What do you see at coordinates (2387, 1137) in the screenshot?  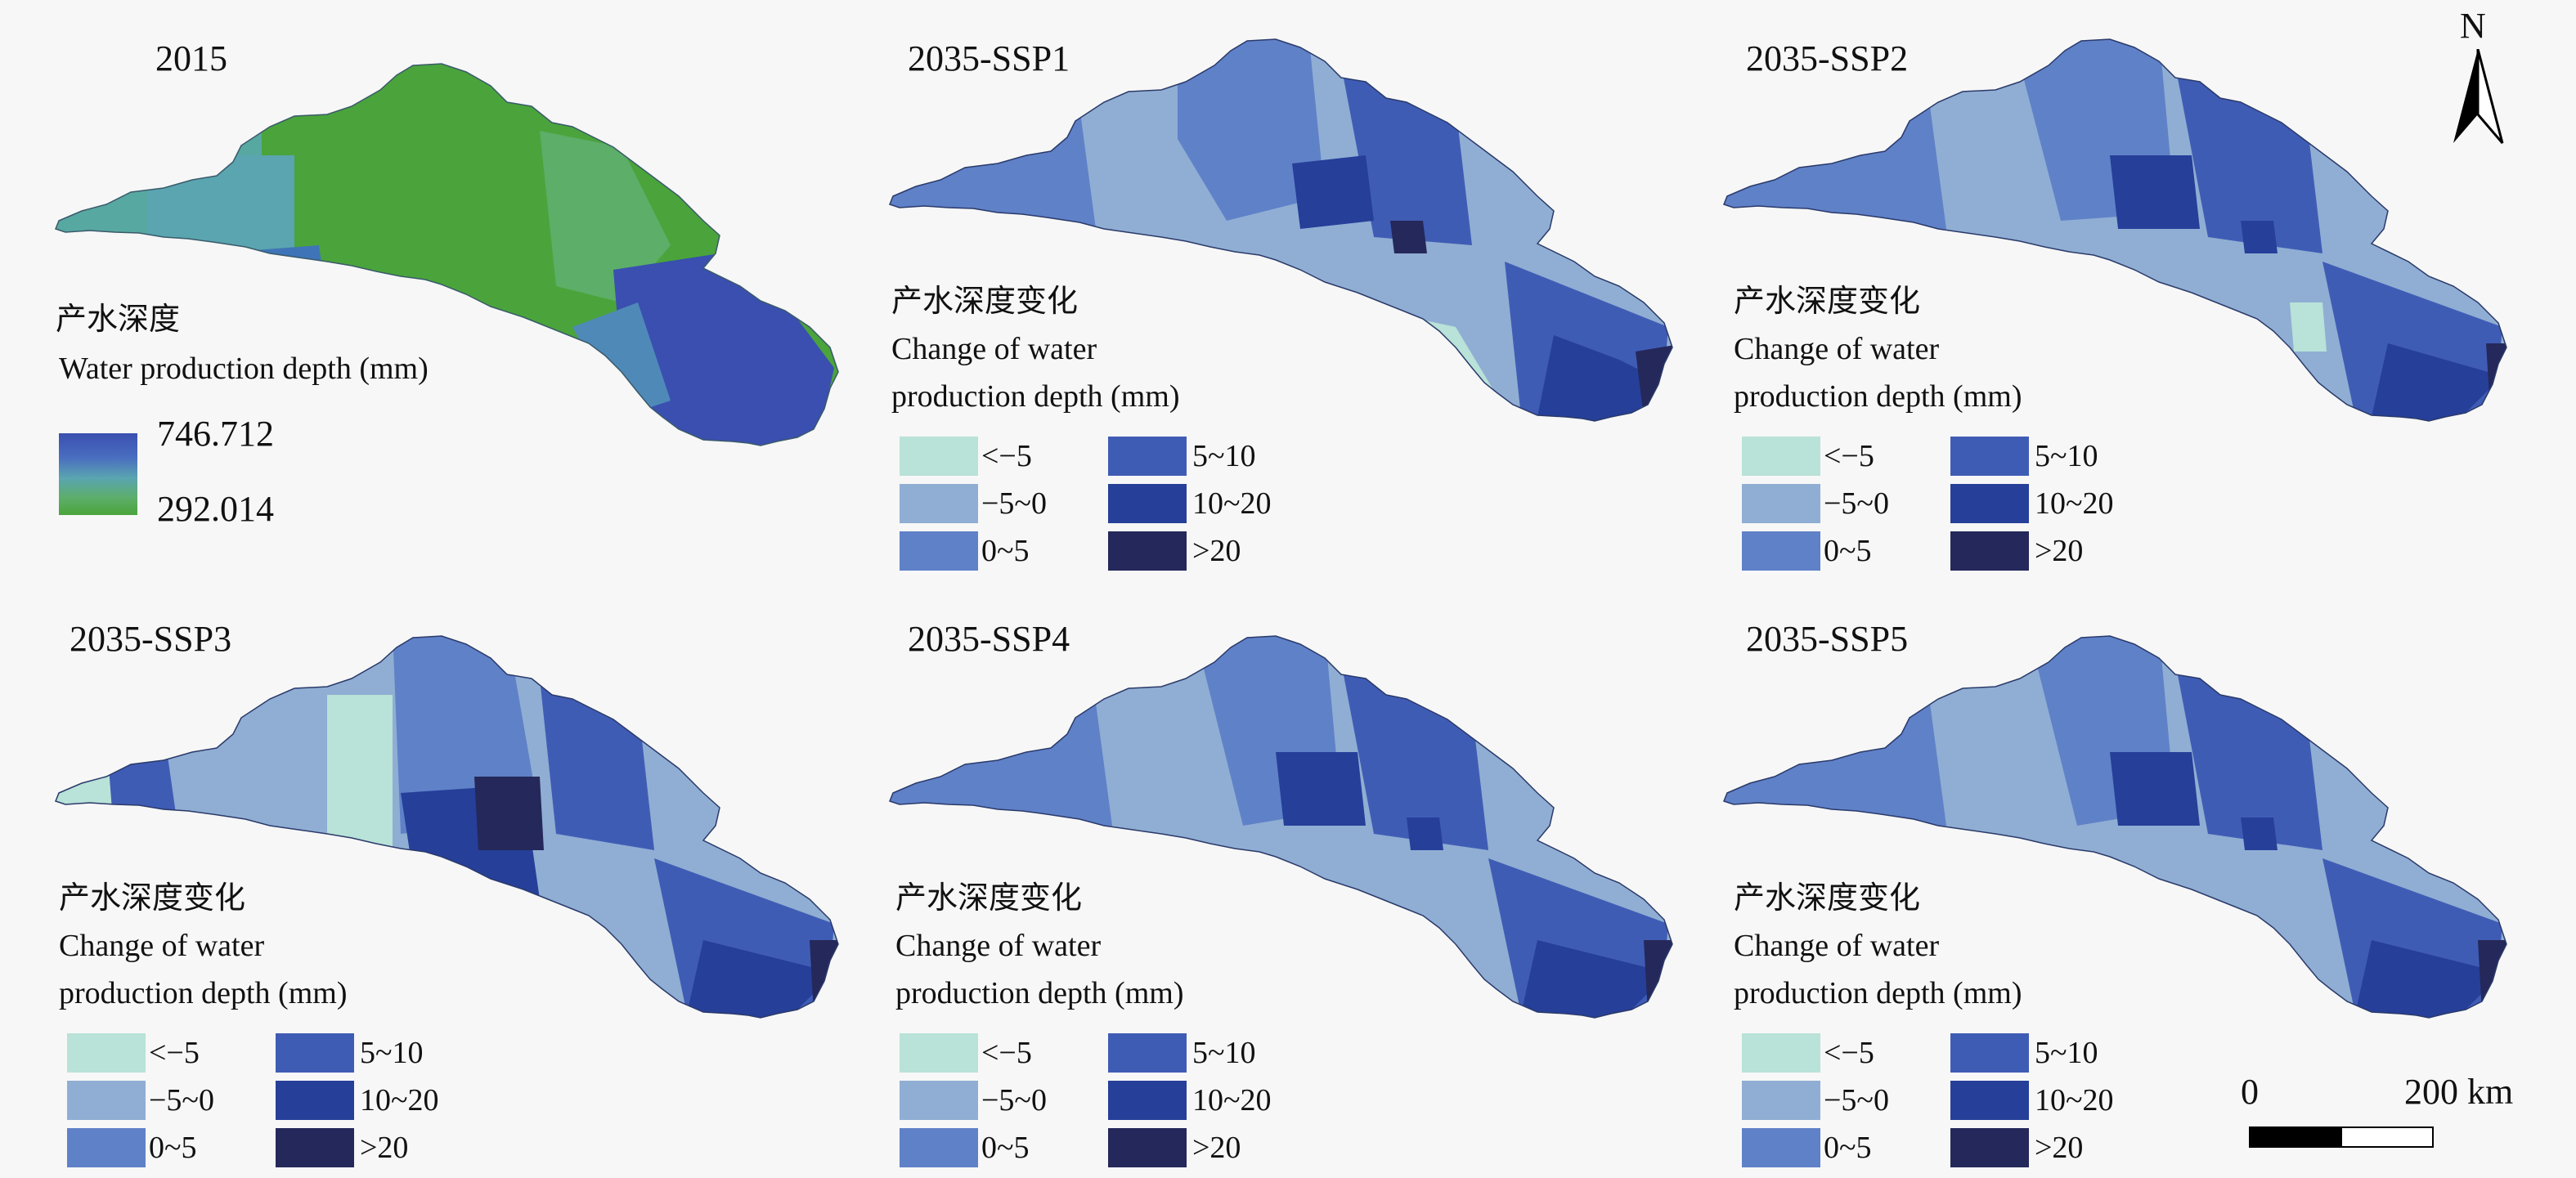 I see `scale-bar-white` at bounding box center [2387, 1137].